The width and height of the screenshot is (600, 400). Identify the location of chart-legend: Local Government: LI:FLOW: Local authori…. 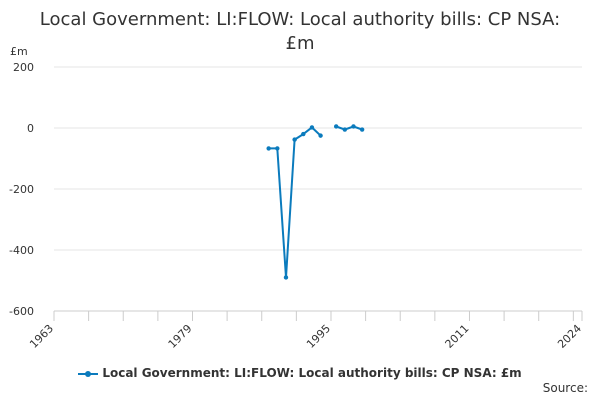
(300, 373).